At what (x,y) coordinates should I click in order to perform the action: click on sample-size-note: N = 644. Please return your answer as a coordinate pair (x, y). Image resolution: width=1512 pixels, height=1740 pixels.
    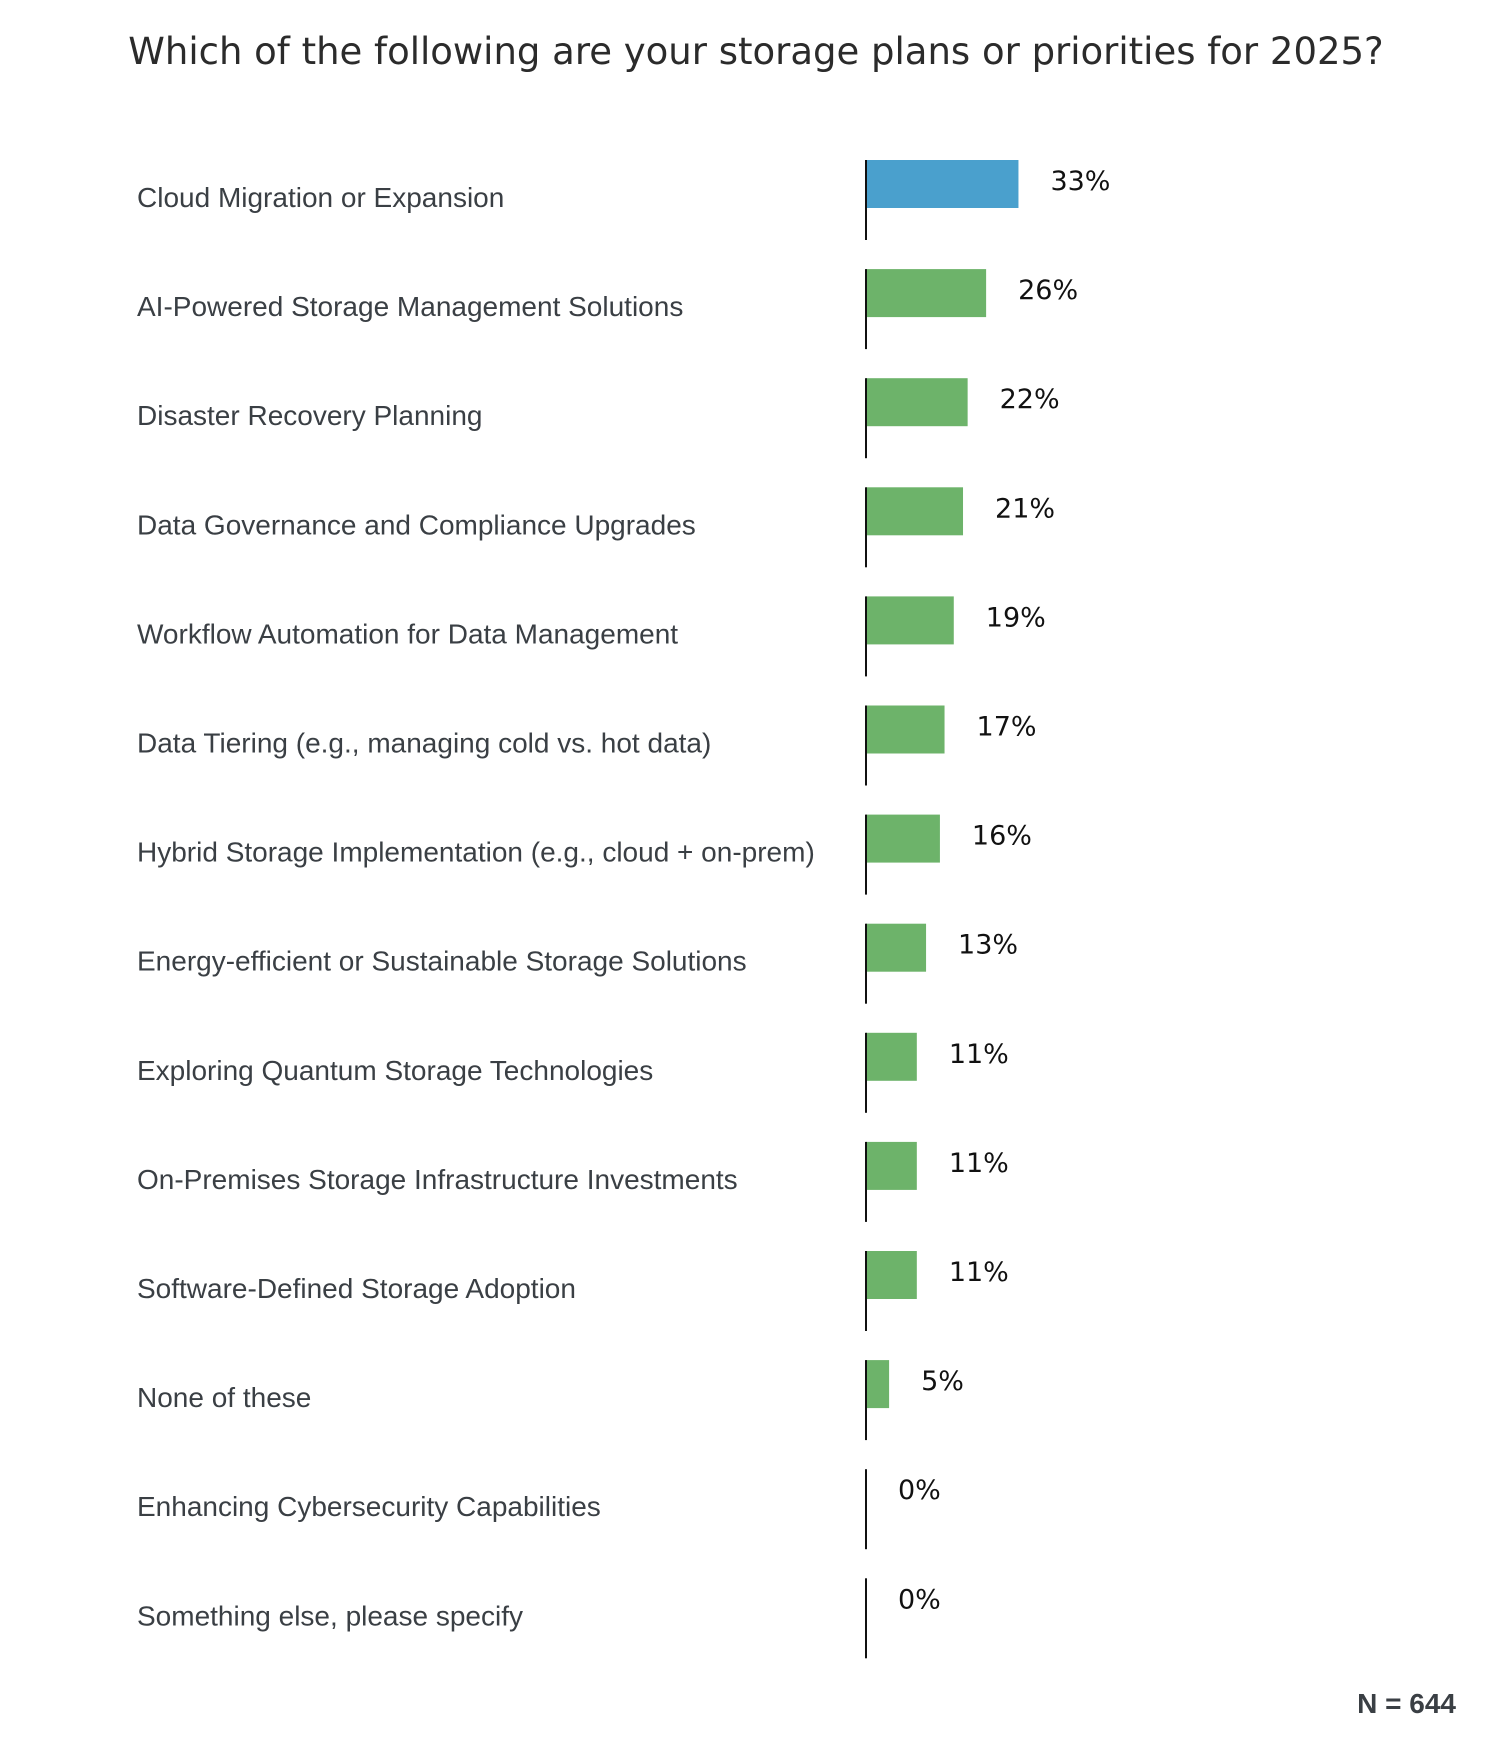
    Looking at the image, I should click on (1406, 1703).